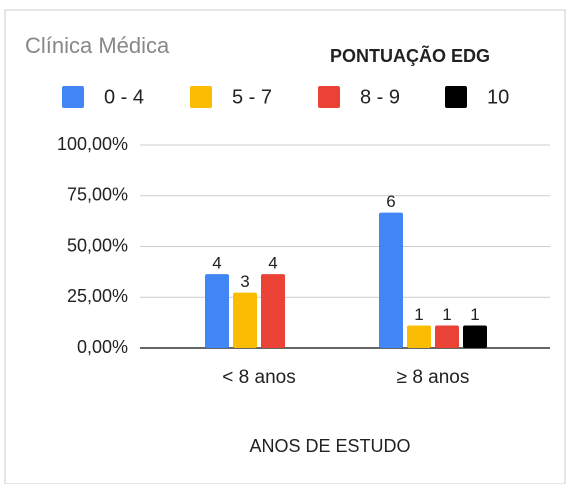  What do you see at coordinates (329, 446) in the screenshot?
I see `x-axis-title: ANOS DE ESTUDO` at bounding box center [329, 446].